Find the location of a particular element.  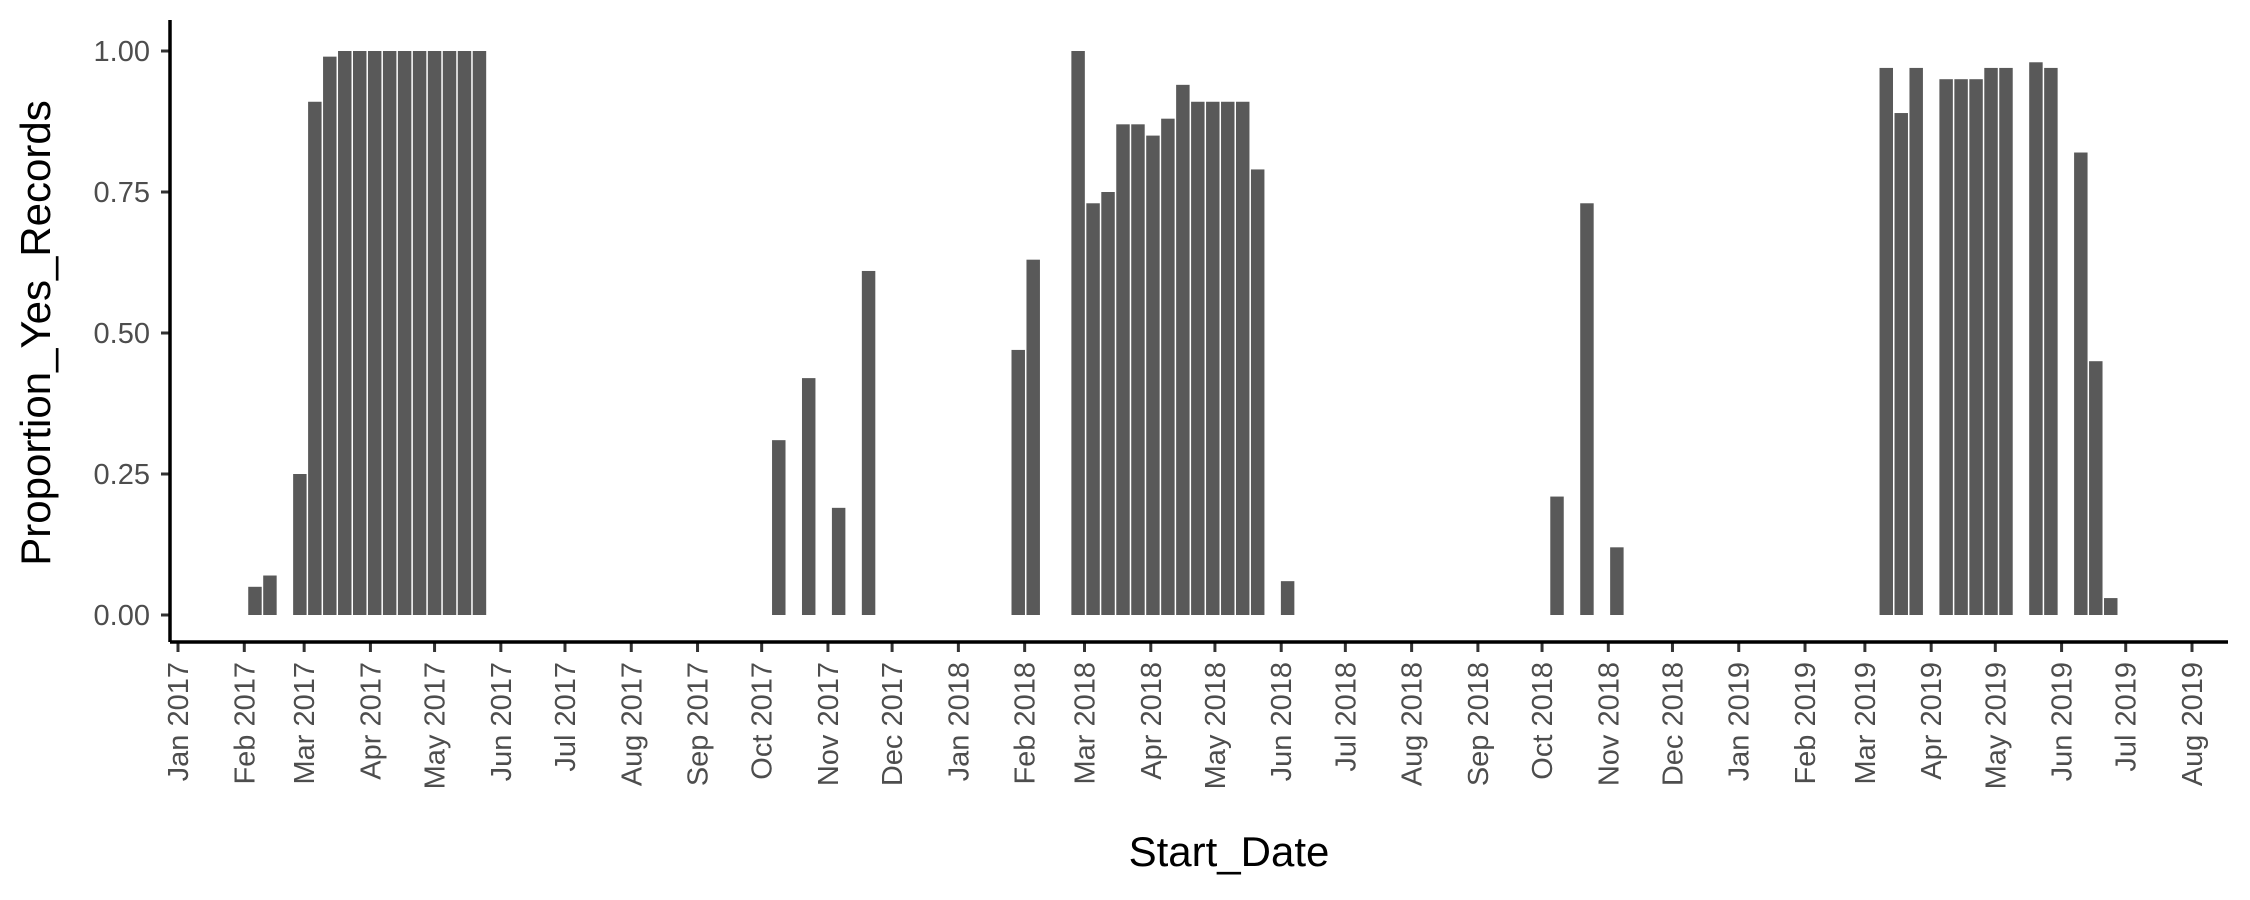

x-tick-label: Sep 2017 is located at coordinates (699, 724).